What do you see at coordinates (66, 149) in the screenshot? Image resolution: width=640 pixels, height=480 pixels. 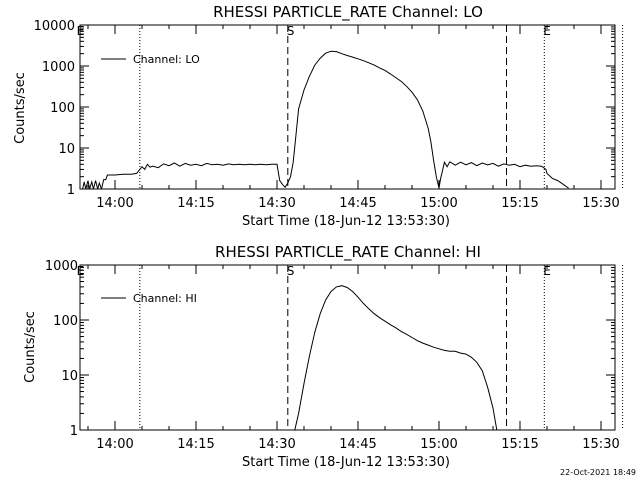 I see `y-tick-label-lo: 10` at bounding box center [66, 149].